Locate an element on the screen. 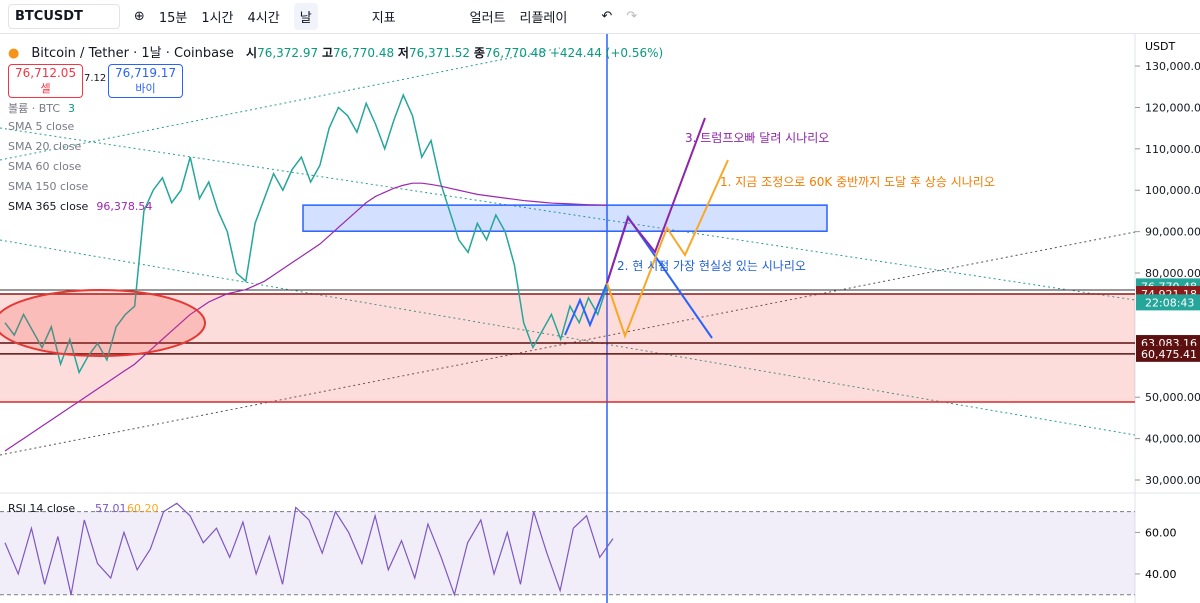 The height and width of the screenshot is (603, 1200). buy-price: 76,719.17 is located at coordinates (146, 73).